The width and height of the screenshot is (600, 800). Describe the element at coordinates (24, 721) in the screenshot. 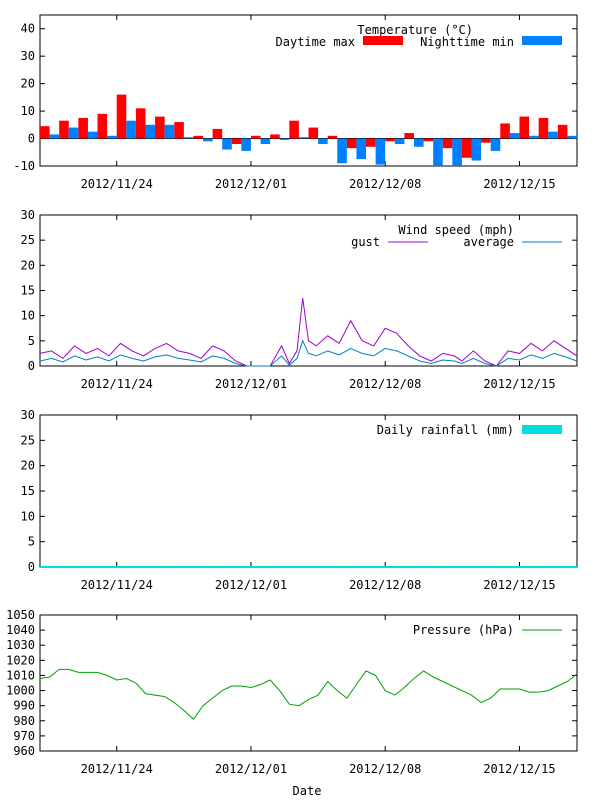

I see `y-tick-label: 980` at that location.